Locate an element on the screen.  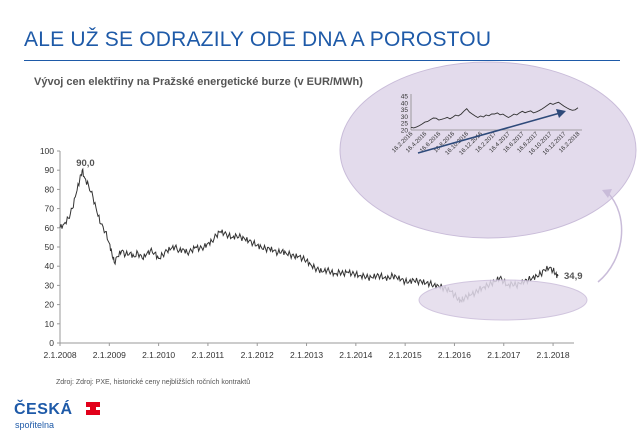
logo-subtitle: spořitelna is located at coordinates (35, 425).